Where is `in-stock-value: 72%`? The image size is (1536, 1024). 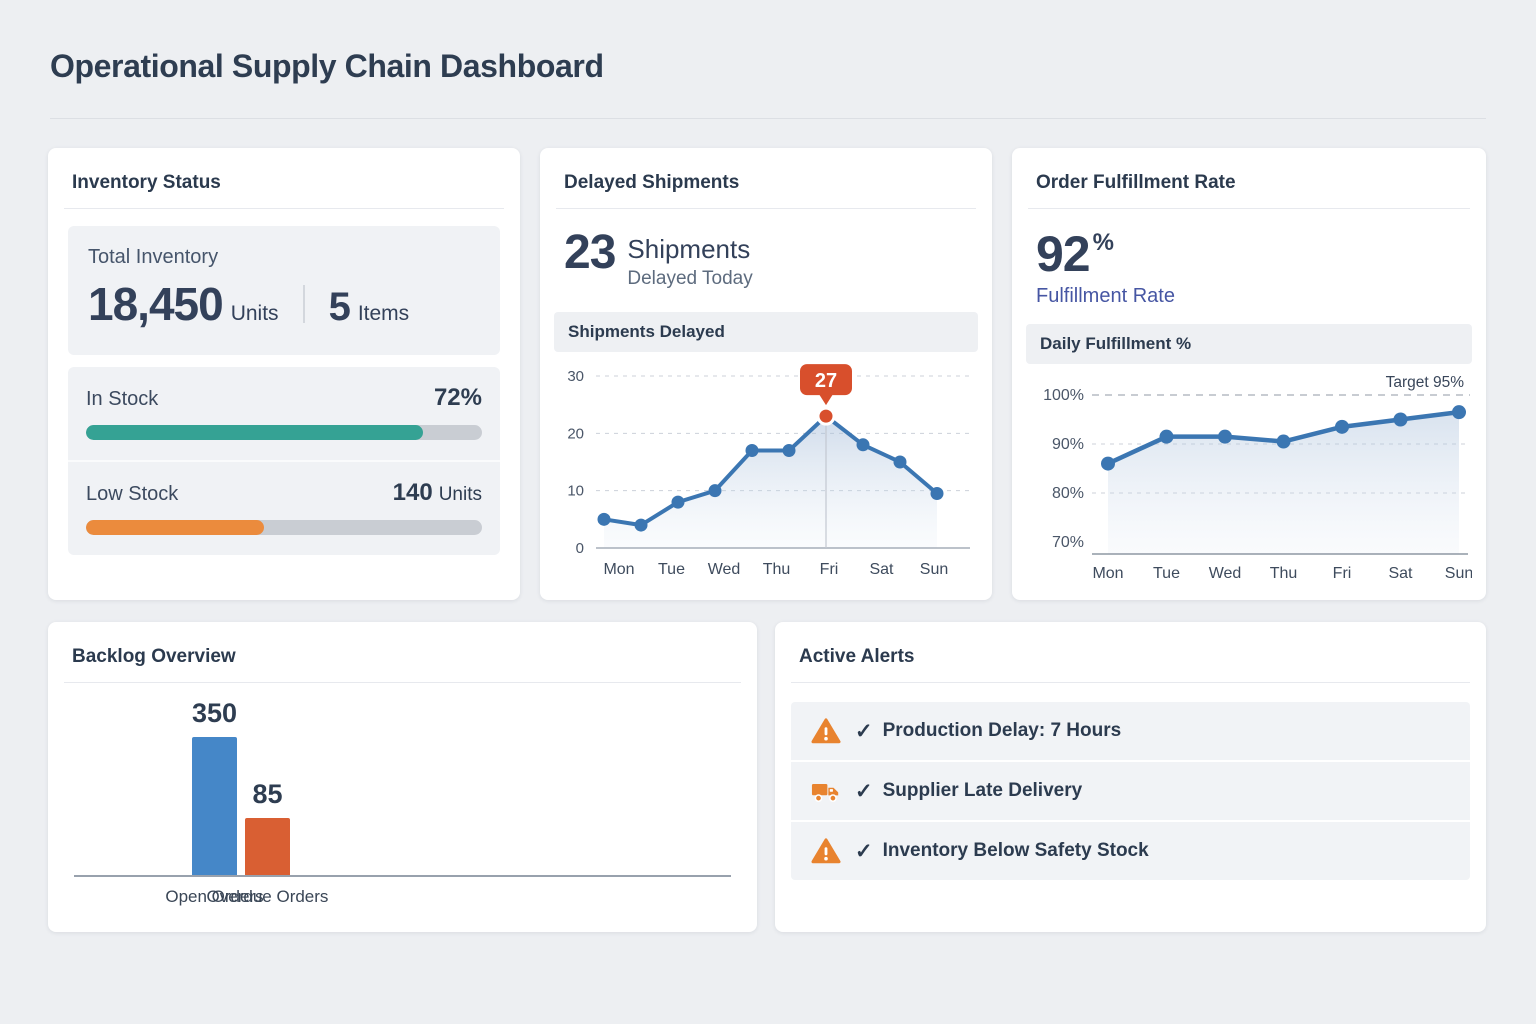 in-stock-value: 72% is located at coordinates (457, 397).